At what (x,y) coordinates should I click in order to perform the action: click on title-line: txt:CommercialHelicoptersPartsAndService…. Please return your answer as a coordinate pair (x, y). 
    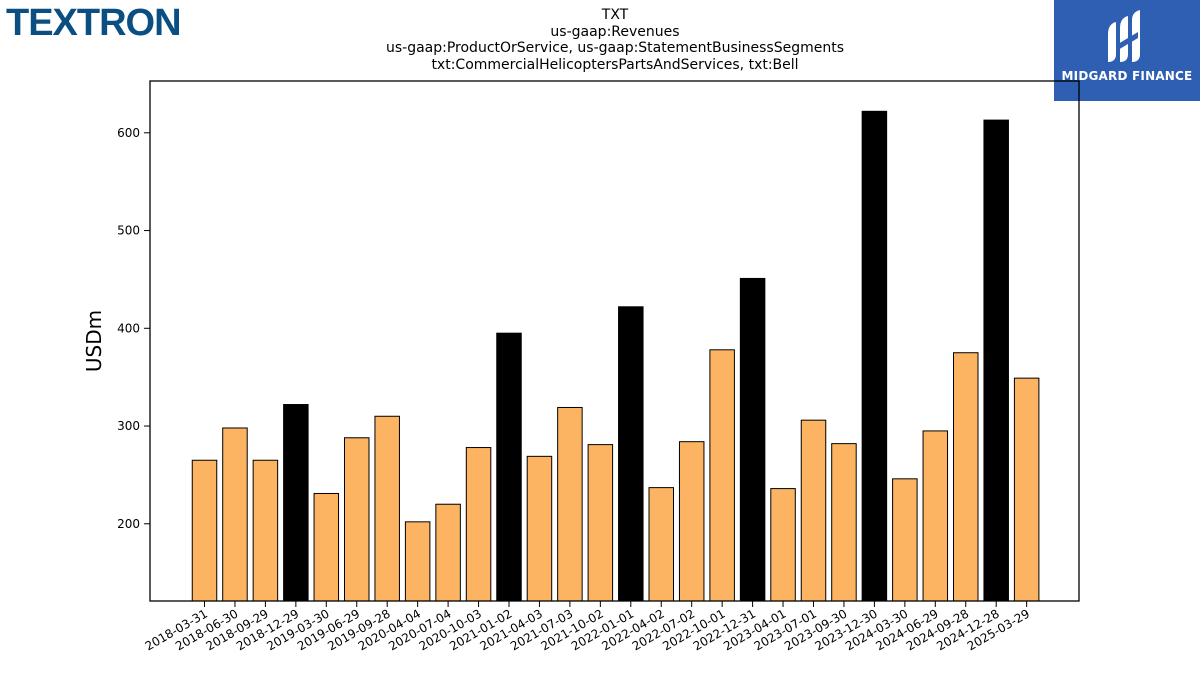
    Looking at the image, I should click on (615, 64).